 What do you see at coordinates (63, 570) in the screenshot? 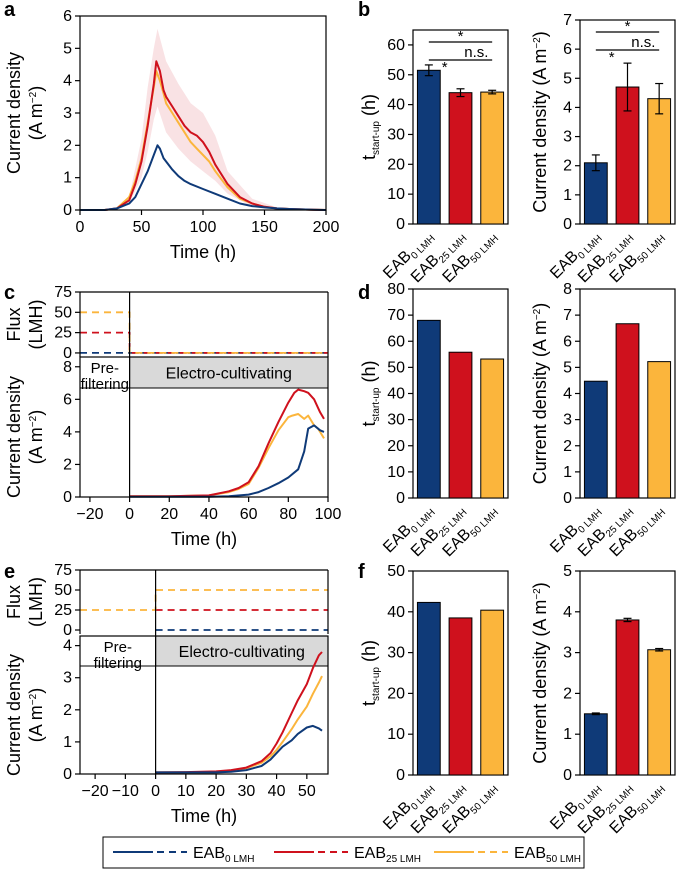
I see `y-tick-label: 75` at bounding box center [63, 570].